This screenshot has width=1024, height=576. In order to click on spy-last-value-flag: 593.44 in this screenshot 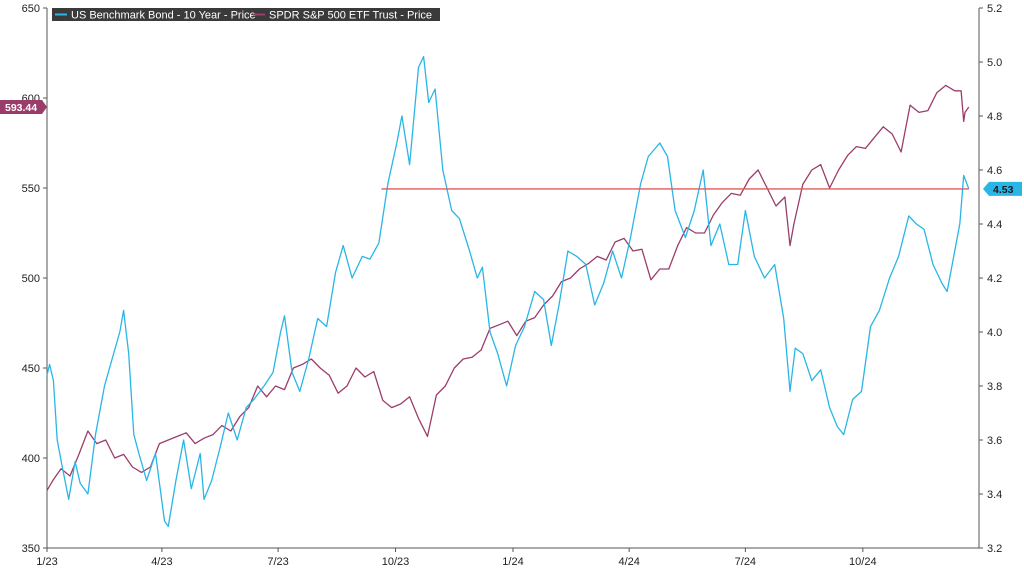, I will do `click(23, 107)`.